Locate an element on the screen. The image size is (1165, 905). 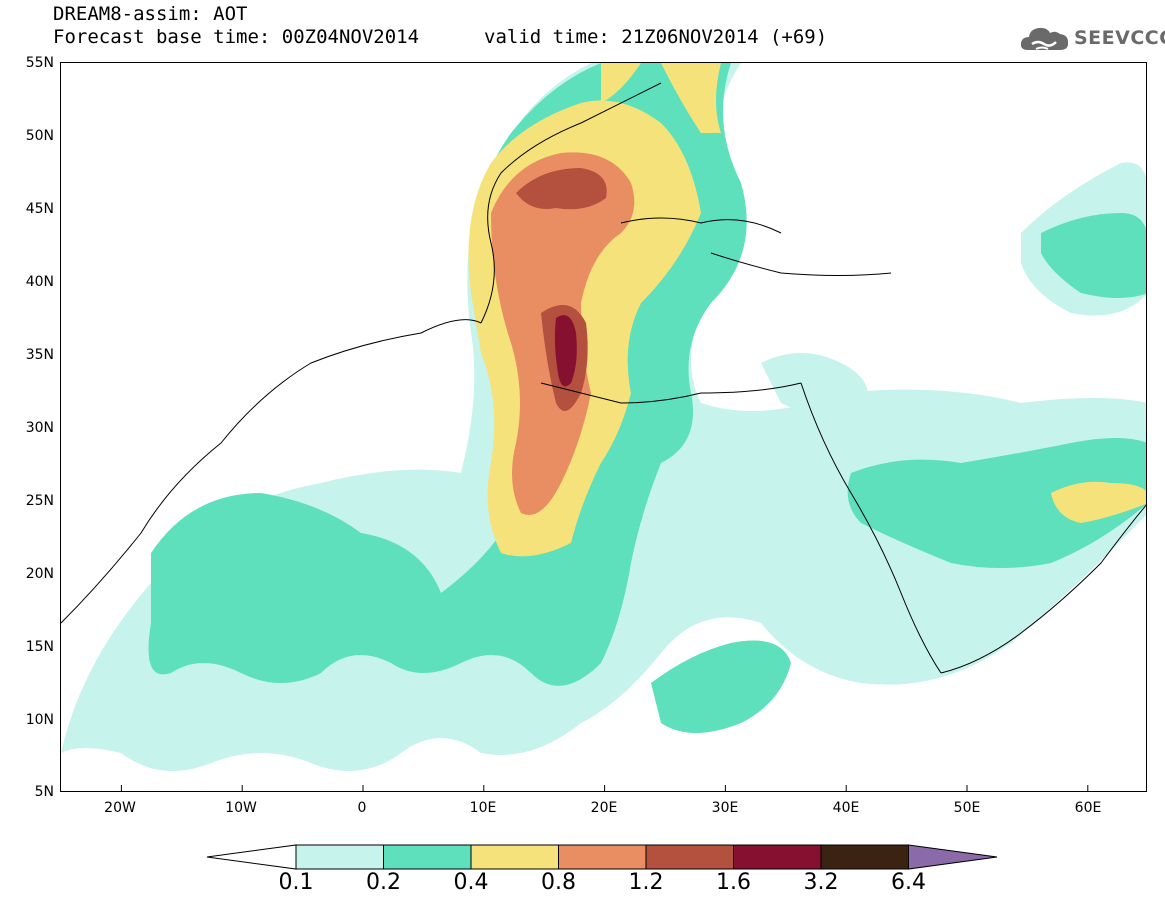
lat-label-5n: 5N is located at coordinates (44, 792).